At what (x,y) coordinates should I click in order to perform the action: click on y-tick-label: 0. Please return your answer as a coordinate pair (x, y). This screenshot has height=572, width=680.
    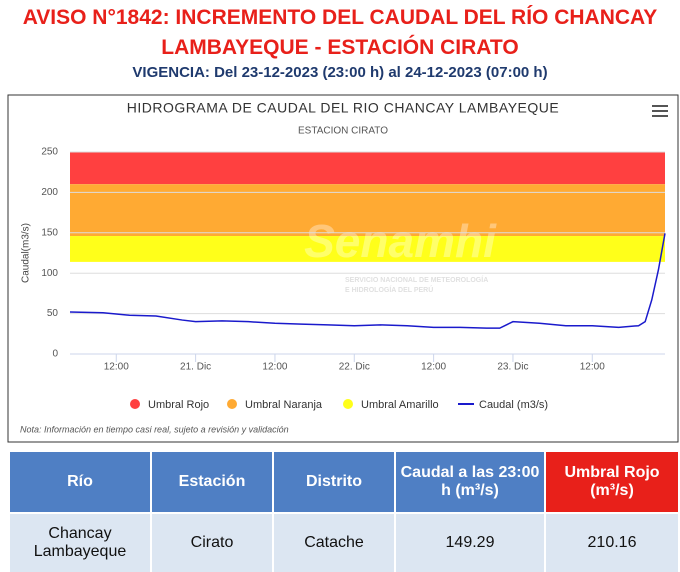
    Looking at the image, I should click on (55, 354).